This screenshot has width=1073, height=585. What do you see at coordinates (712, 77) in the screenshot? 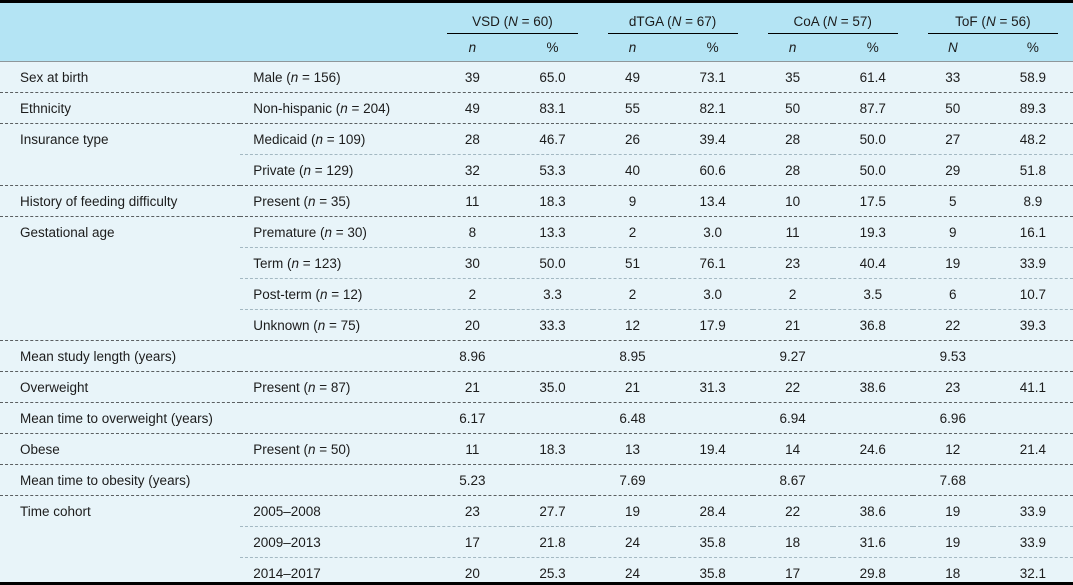
I see `value-cell: 73.1` at bounding box center [712, 77].